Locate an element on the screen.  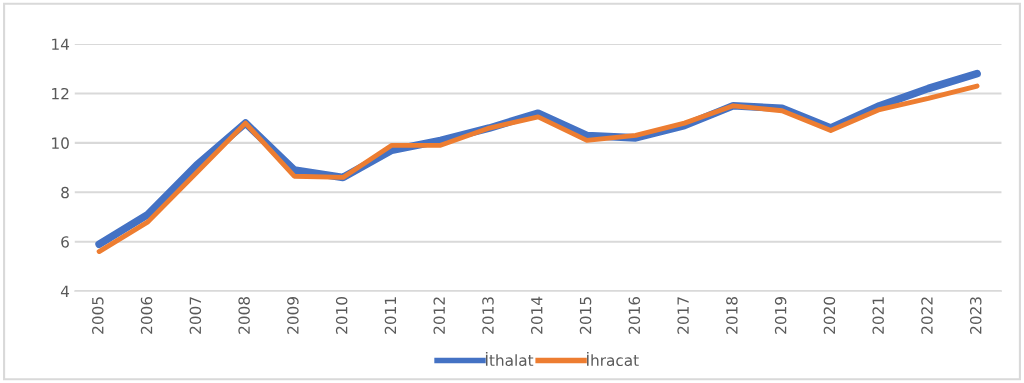
x-tick-label: 2011 is located at coordinates (390, 315).